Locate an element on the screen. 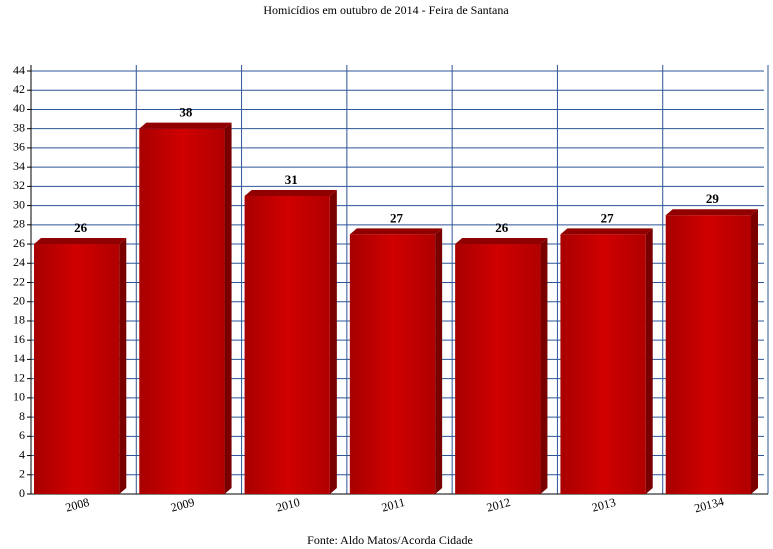  source-note: Fonte: Aldo Matos/Acorda Cidade is located at coordinates (390, 540).